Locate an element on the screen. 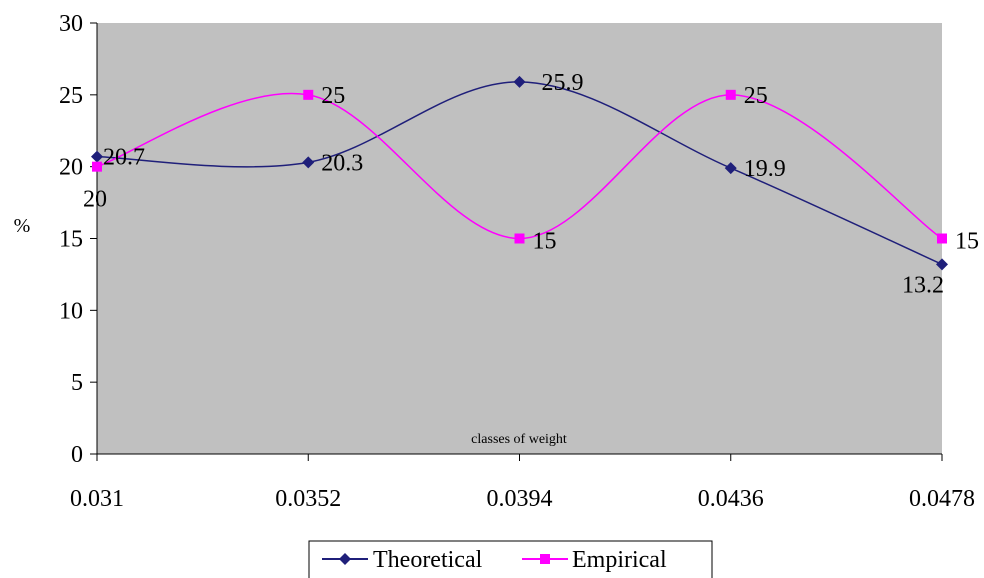 The width and height of the screenshot is (984, 578). x-axis-title: classes of weight is located at coordinates (519, 439).